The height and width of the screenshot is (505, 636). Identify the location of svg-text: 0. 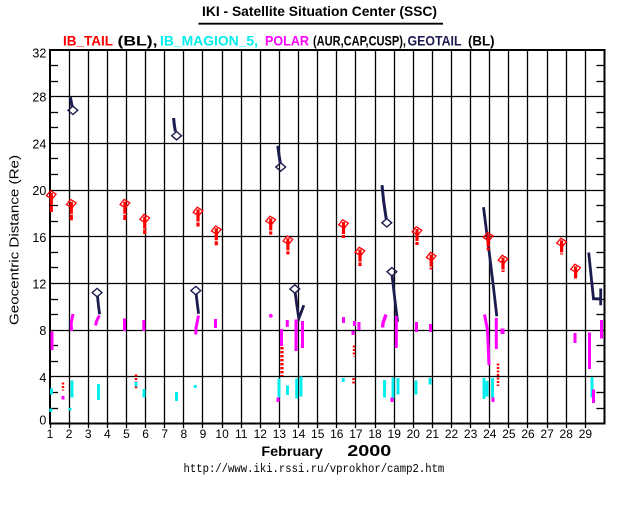
(42, 420).